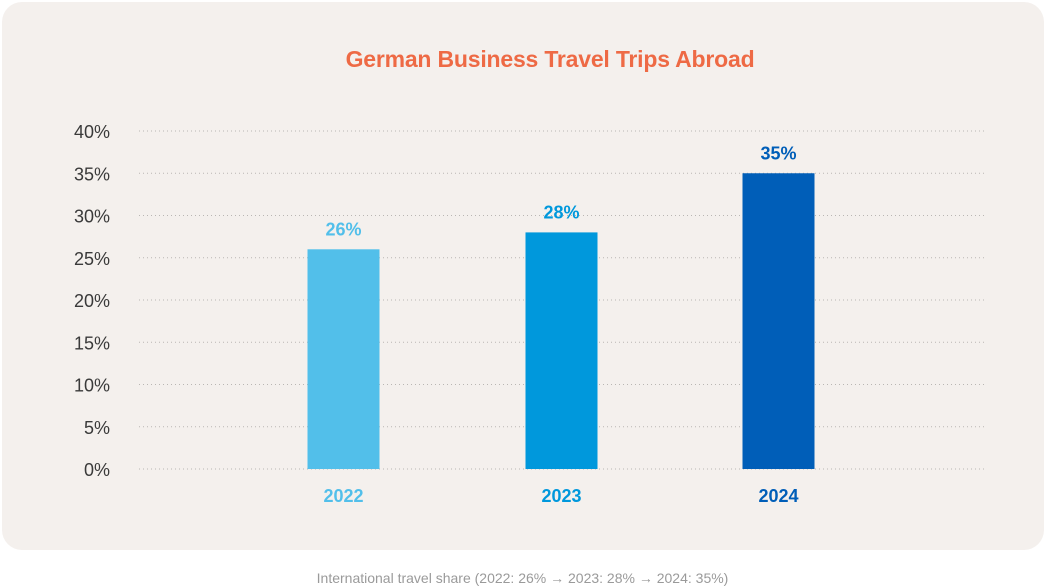  I want to click on y-tick-label: 40%, so click(92, 132).